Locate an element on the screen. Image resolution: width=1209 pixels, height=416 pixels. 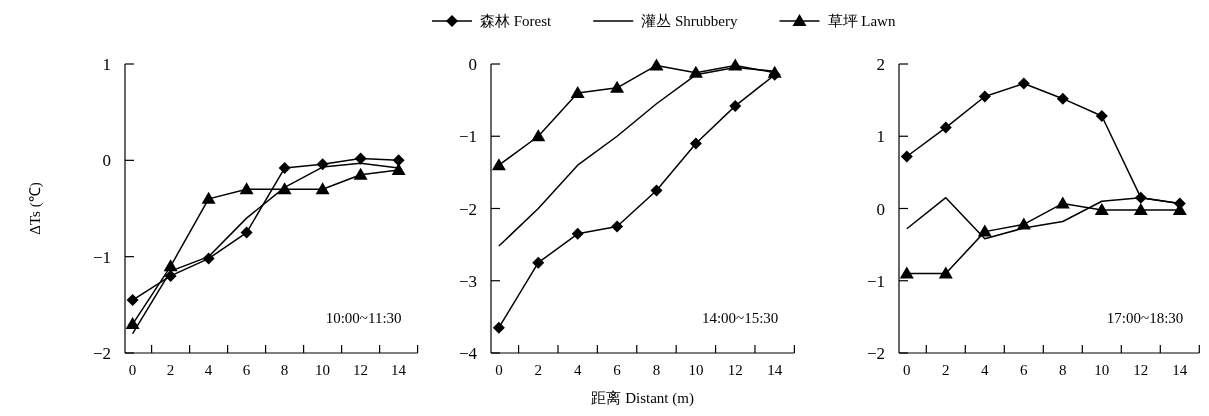
annotation: 14:00~15:30 is located at coordinates (740, 318).